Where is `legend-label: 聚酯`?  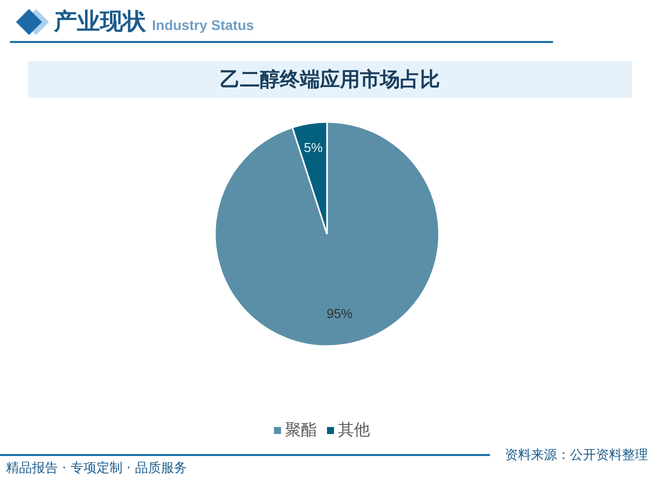
legend-label: 聚酯 is located at coordinates (301, 429).